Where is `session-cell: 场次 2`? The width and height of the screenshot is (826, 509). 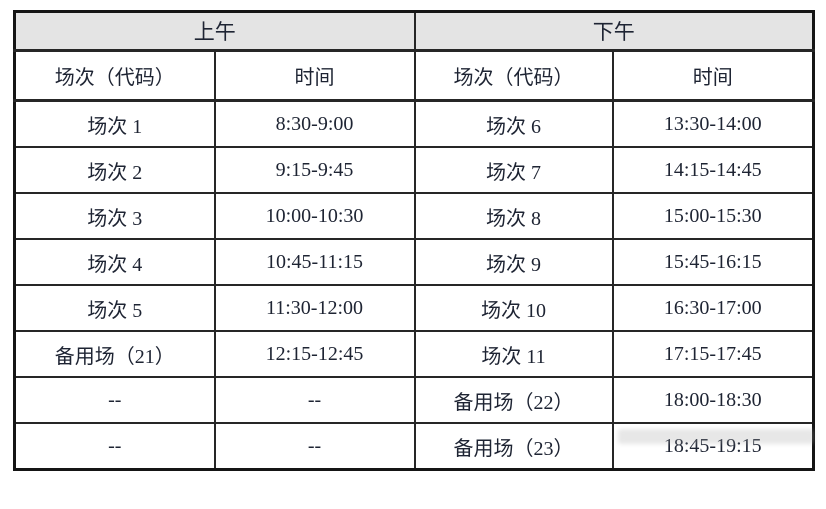 session-cell: 场次 2 is located at coordinates (114, 170).